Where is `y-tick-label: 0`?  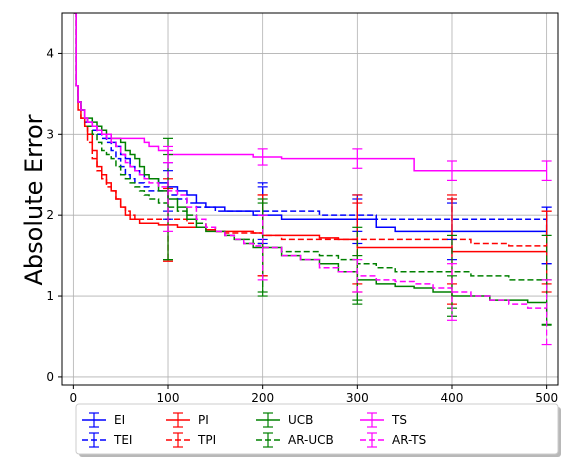
y-tick-label: 0 is located at coordinates (50, 377).